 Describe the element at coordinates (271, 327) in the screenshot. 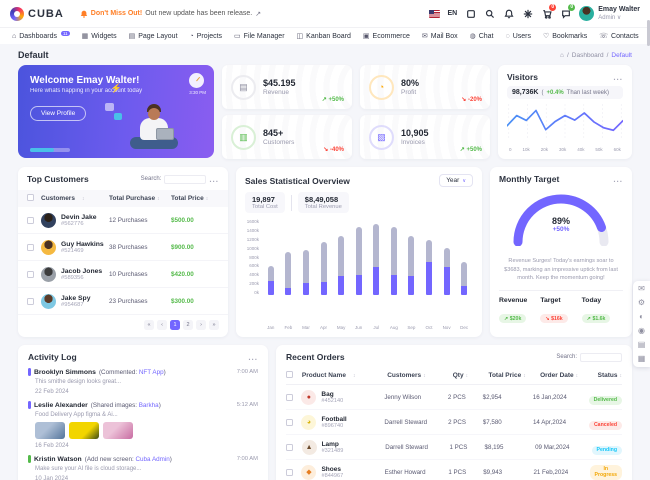

I see `x-tick: Jan` at that location.